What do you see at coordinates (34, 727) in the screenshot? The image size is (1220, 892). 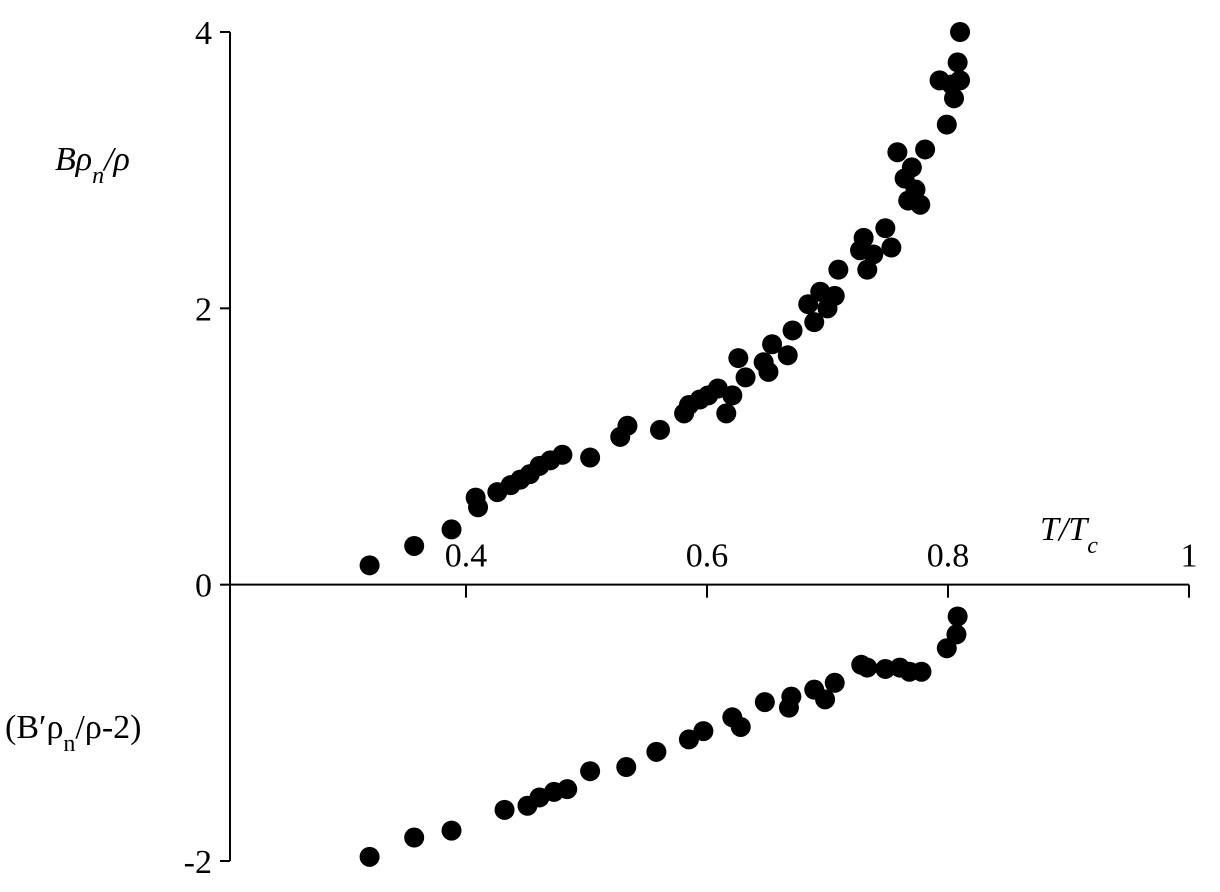 I see `label-part: (B′ρ` at bounding box center [34, 727].